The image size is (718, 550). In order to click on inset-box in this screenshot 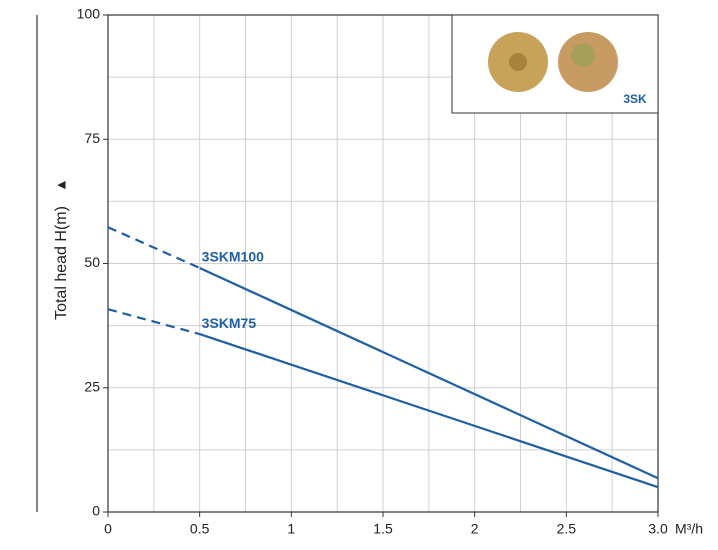, I will do `click(555, 64)`.